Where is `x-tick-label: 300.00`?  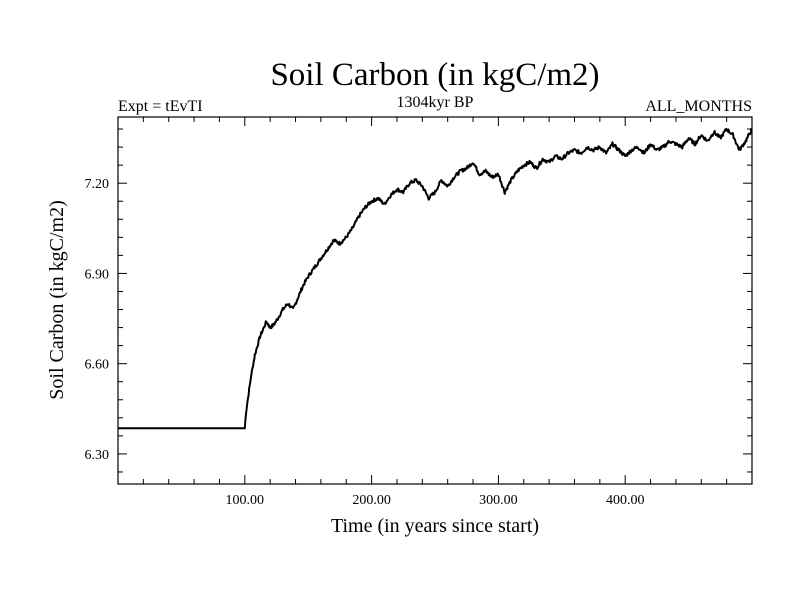 x-tick-label: 300.00 is located at coordinates (498, 500).